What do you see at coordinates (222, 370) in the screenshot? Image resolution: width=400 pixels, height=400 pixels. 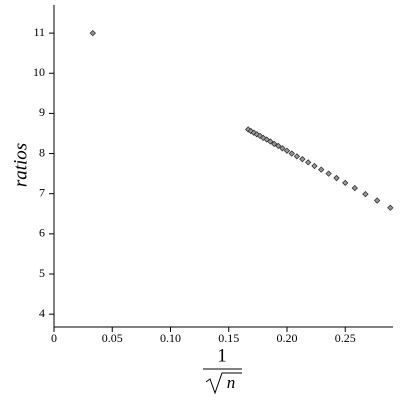 I see `x-axis-label: 1 n` at bounding box center [222, 370].